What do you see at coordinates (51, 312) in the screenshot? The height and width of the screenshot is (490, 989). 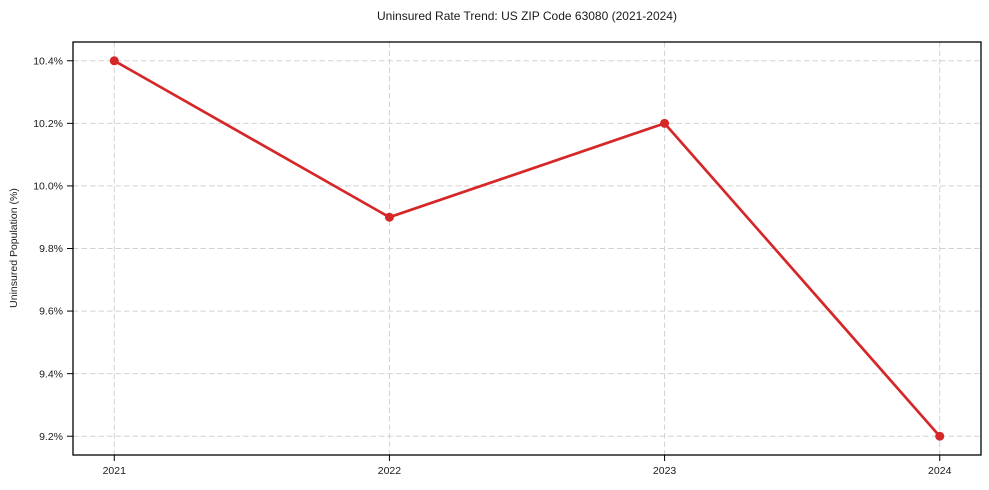 I see `y-tick-label: 9.6%` at bounding box center [51, 312].